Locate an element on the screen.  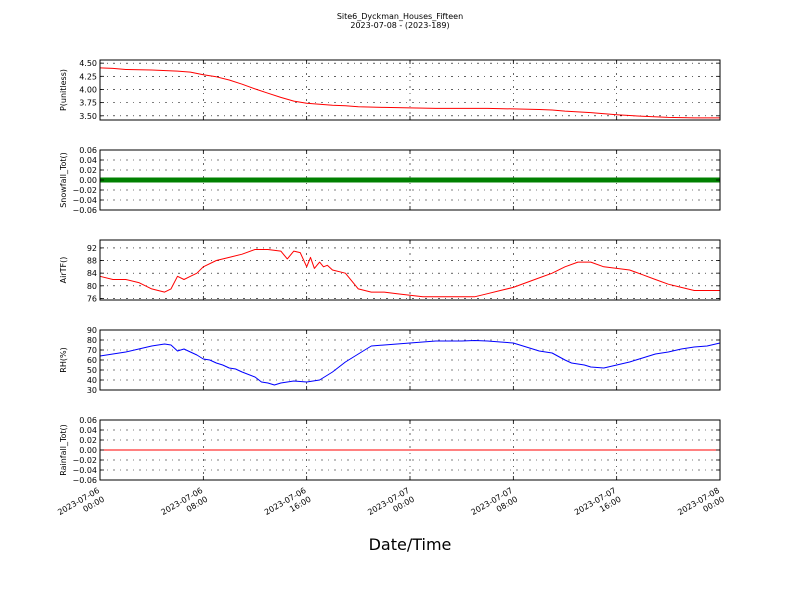
y-tick-label: 3.75 is located at coordinates (88, 103).